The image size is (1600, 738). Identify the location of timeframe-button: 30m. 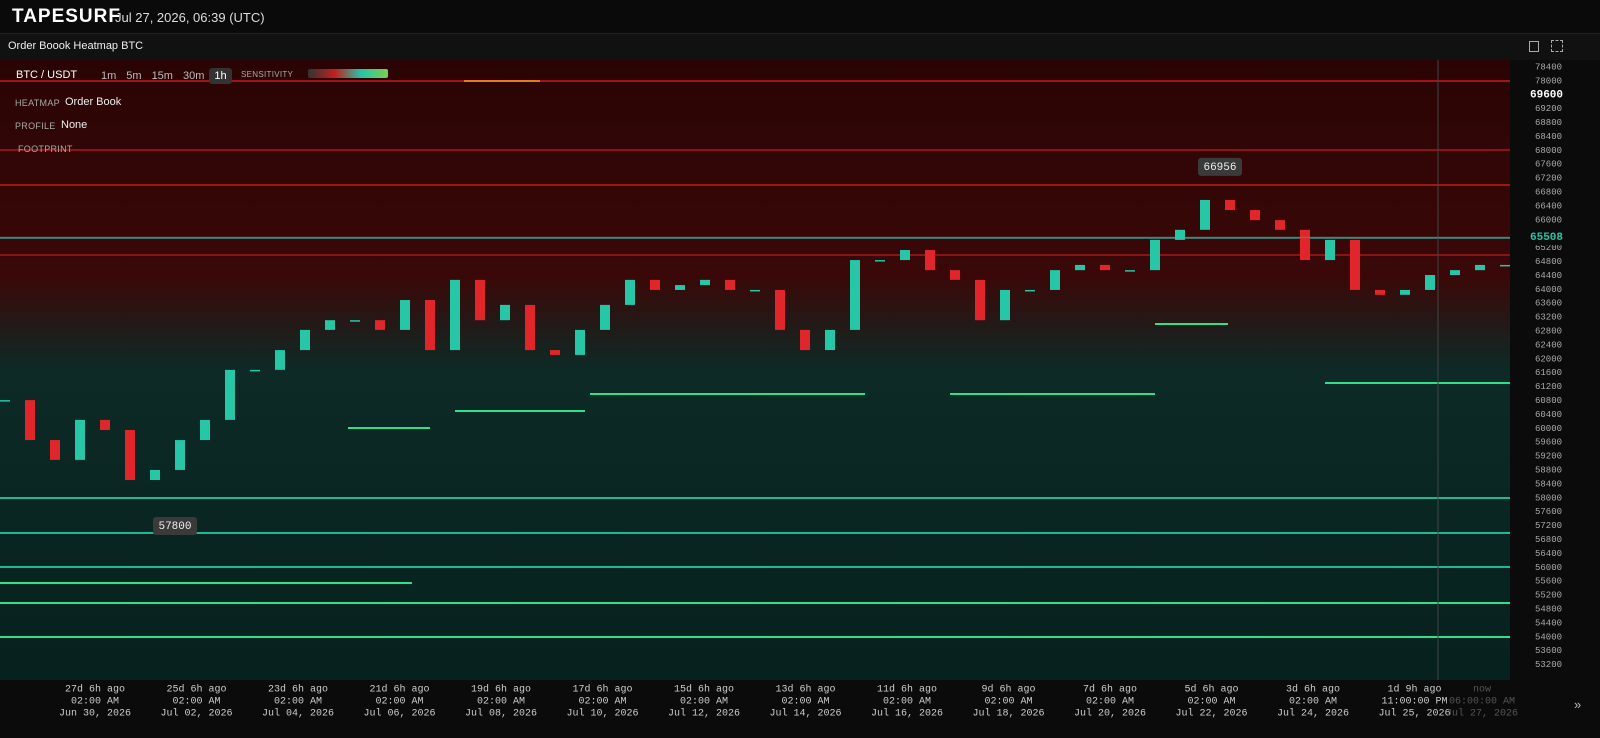
(193, 76).